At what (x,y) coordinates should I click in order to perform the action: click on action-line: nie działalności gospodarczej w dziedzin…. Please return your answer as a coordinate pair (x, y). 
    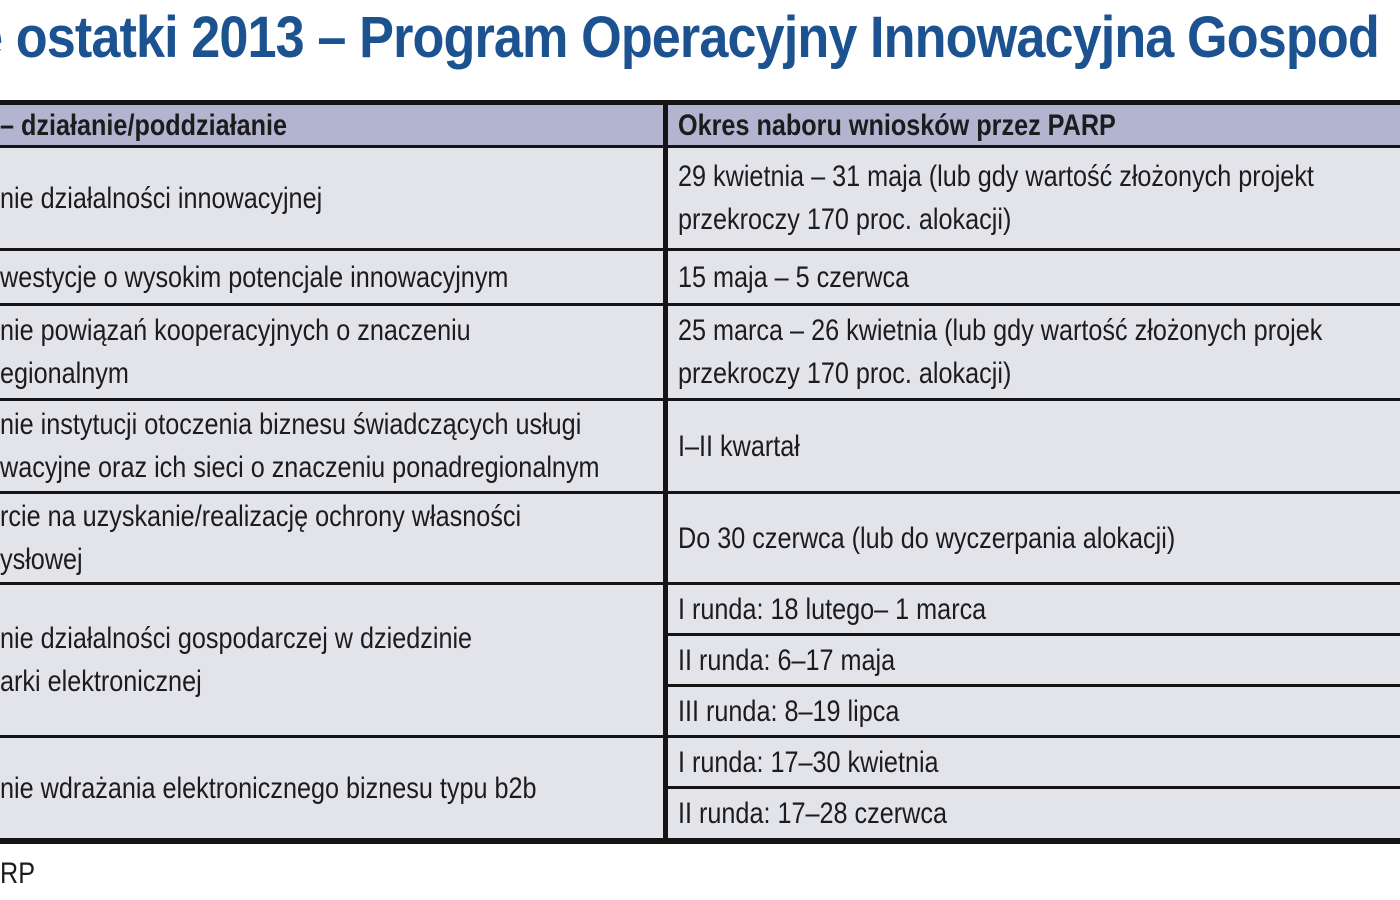
    Looking at the image, I should click on (236, 638).